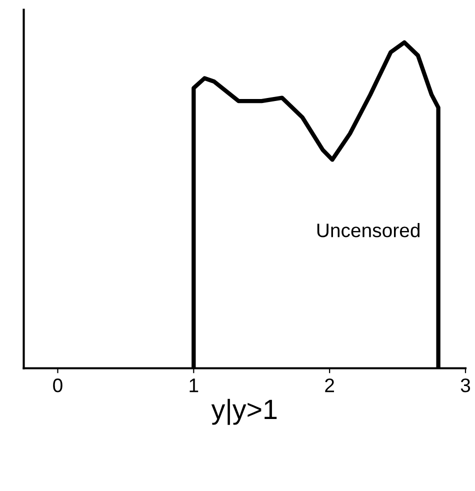 The width and height of the screenshot is (475, 491). I want to click on x-tick-label: 2, so click(329, 385).